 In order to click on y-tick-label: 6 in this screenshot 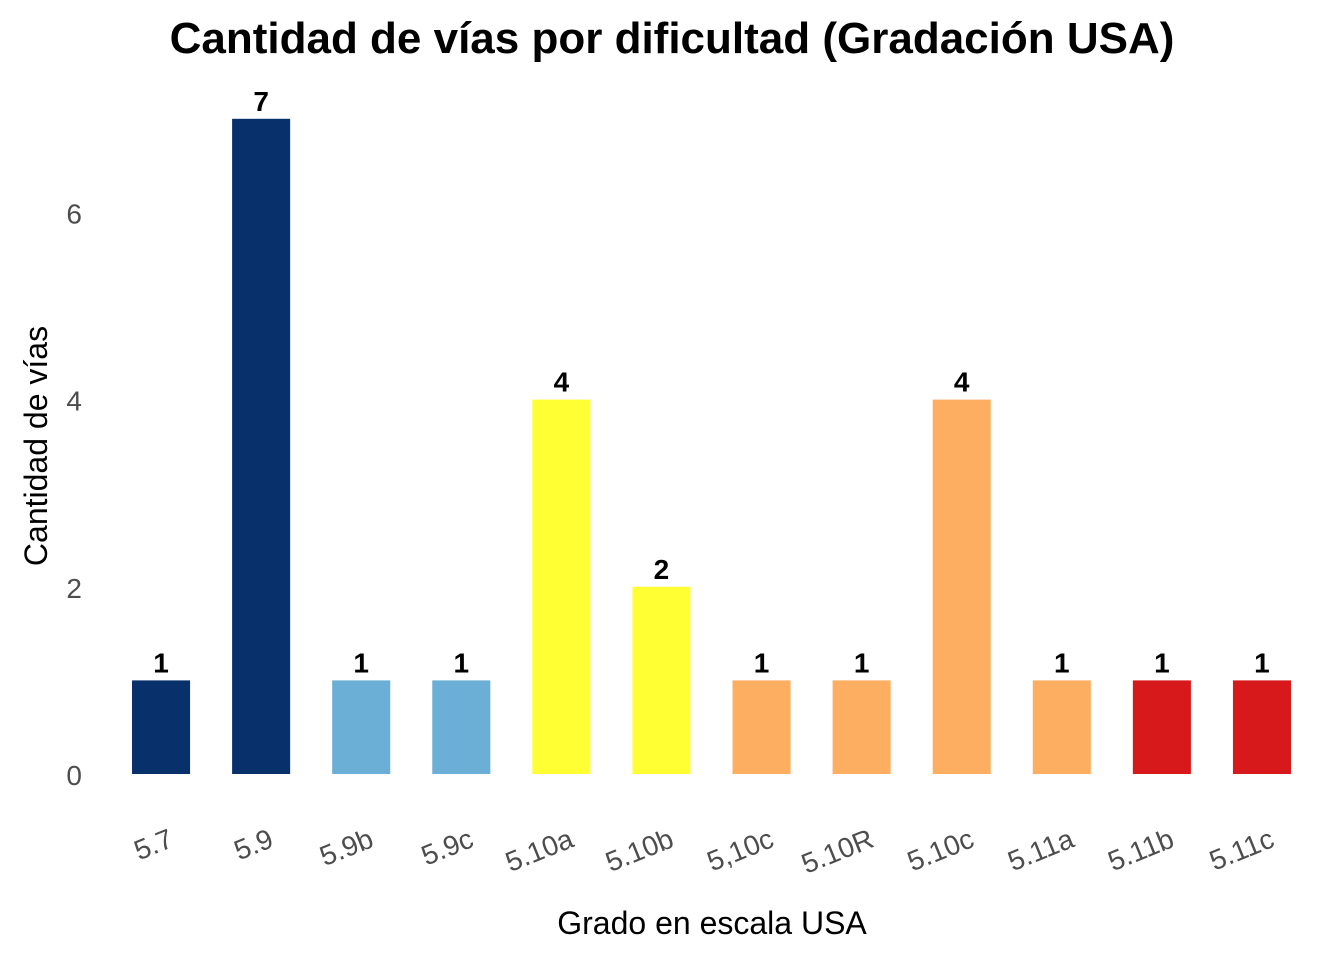, I will do `click(74, 213)`.